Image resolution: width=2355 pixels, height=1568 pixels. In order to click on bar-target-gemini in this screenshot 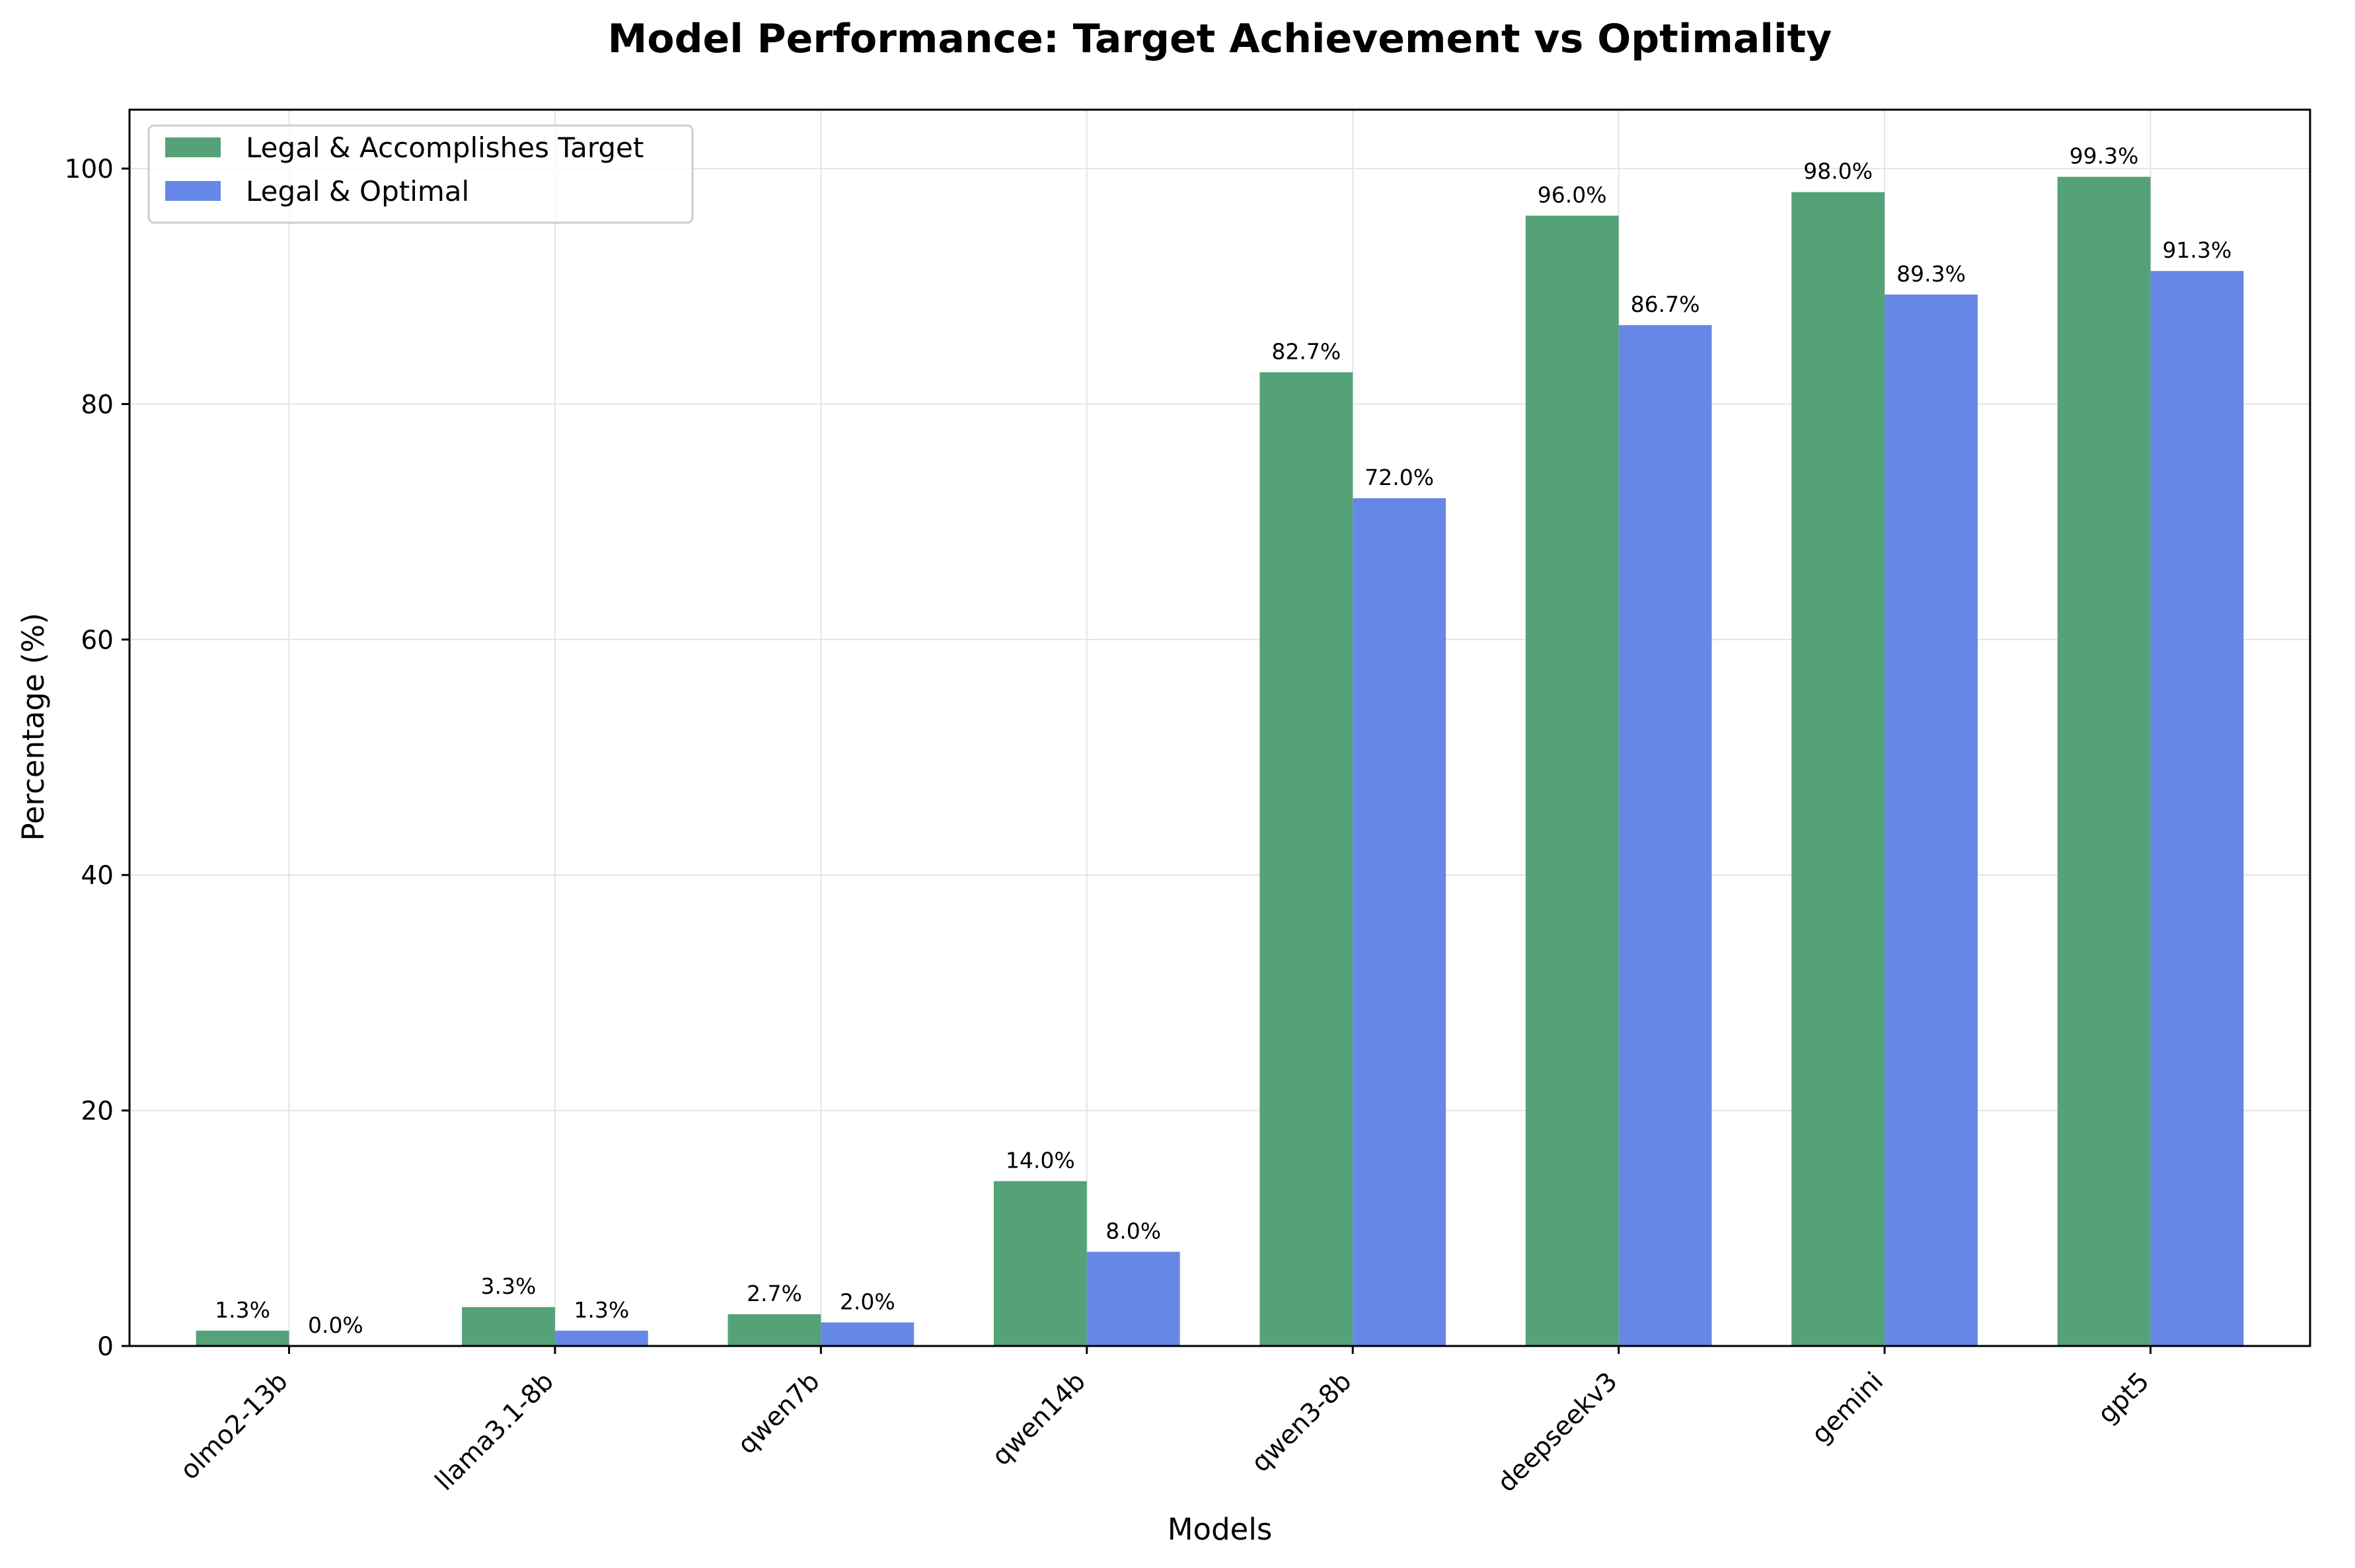, I will do `click(1838, 769)`.